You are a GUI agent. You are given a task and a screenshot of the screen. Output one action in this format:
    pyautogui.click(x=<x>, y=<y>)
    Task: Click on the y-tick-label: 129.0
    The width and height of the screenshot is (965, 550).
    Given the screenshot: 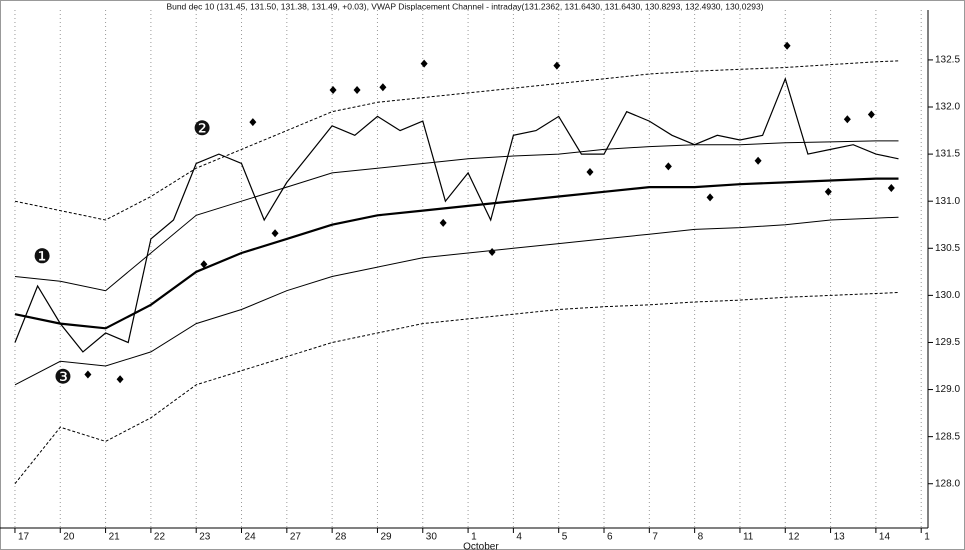 What is the action you would take?
    pyautogui.click(x=947, y=389)
    